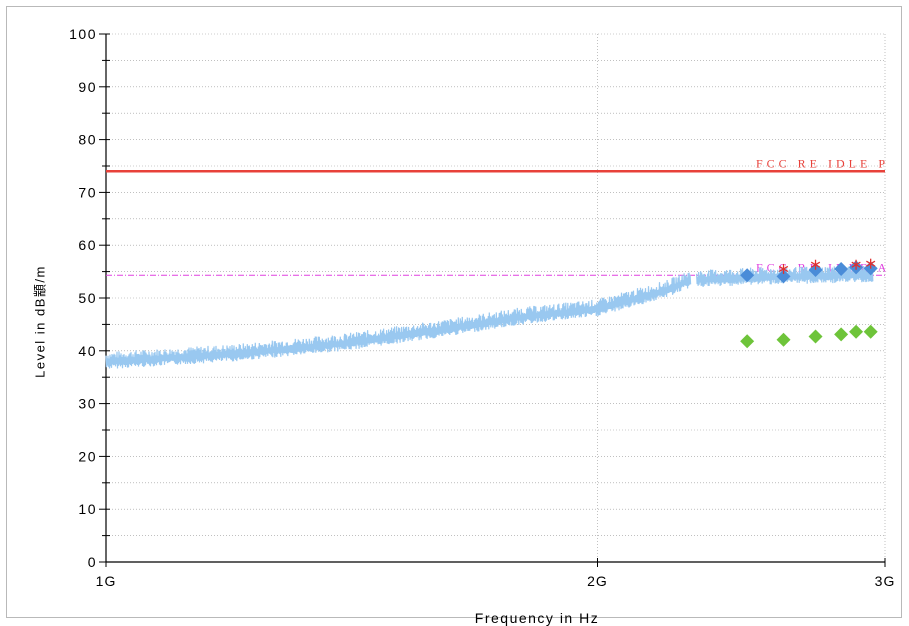 The image size is (909, 626). Describe the element at coordinates (106, 581) in the screenshot. I see `x-tick-label: 1G` at that location.